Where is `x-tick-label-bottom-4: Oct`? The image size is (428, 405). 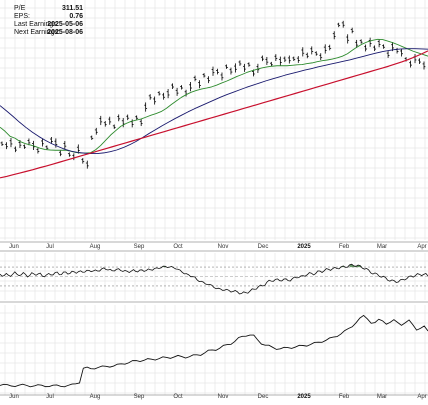 x-tick-label-bottom-4: Oct is located at coordinates (178, 397).